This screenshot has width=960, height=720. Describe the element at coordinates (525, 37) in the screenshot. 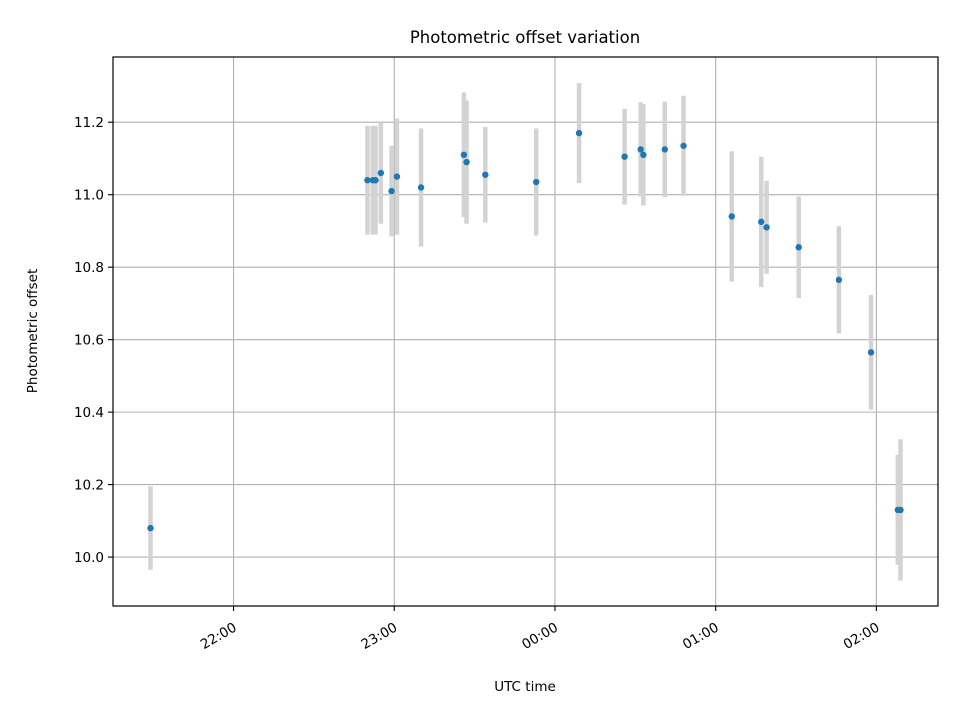

I see `chart-title: Photometric offset variation` at that location.